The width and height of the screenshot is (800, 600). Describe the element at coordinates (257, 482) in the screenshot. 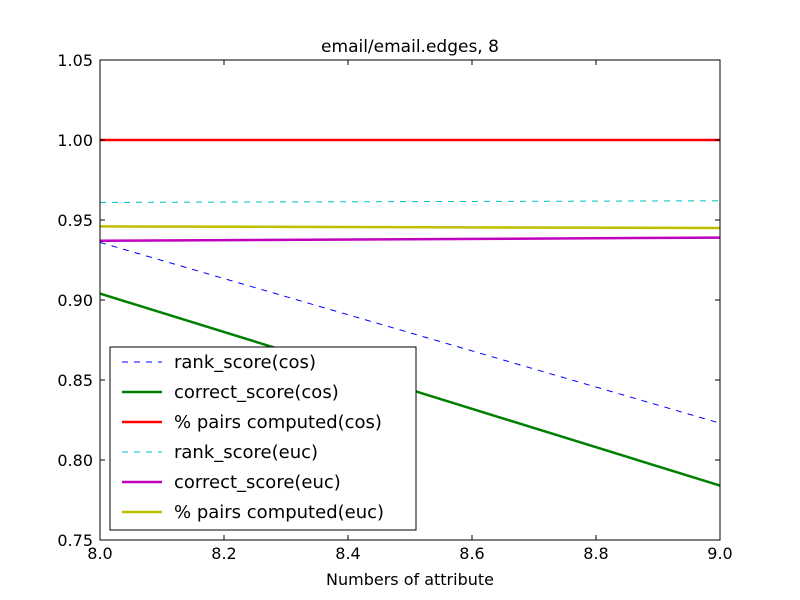

I see `legend-label-4: correct_score(euc)` at that location.